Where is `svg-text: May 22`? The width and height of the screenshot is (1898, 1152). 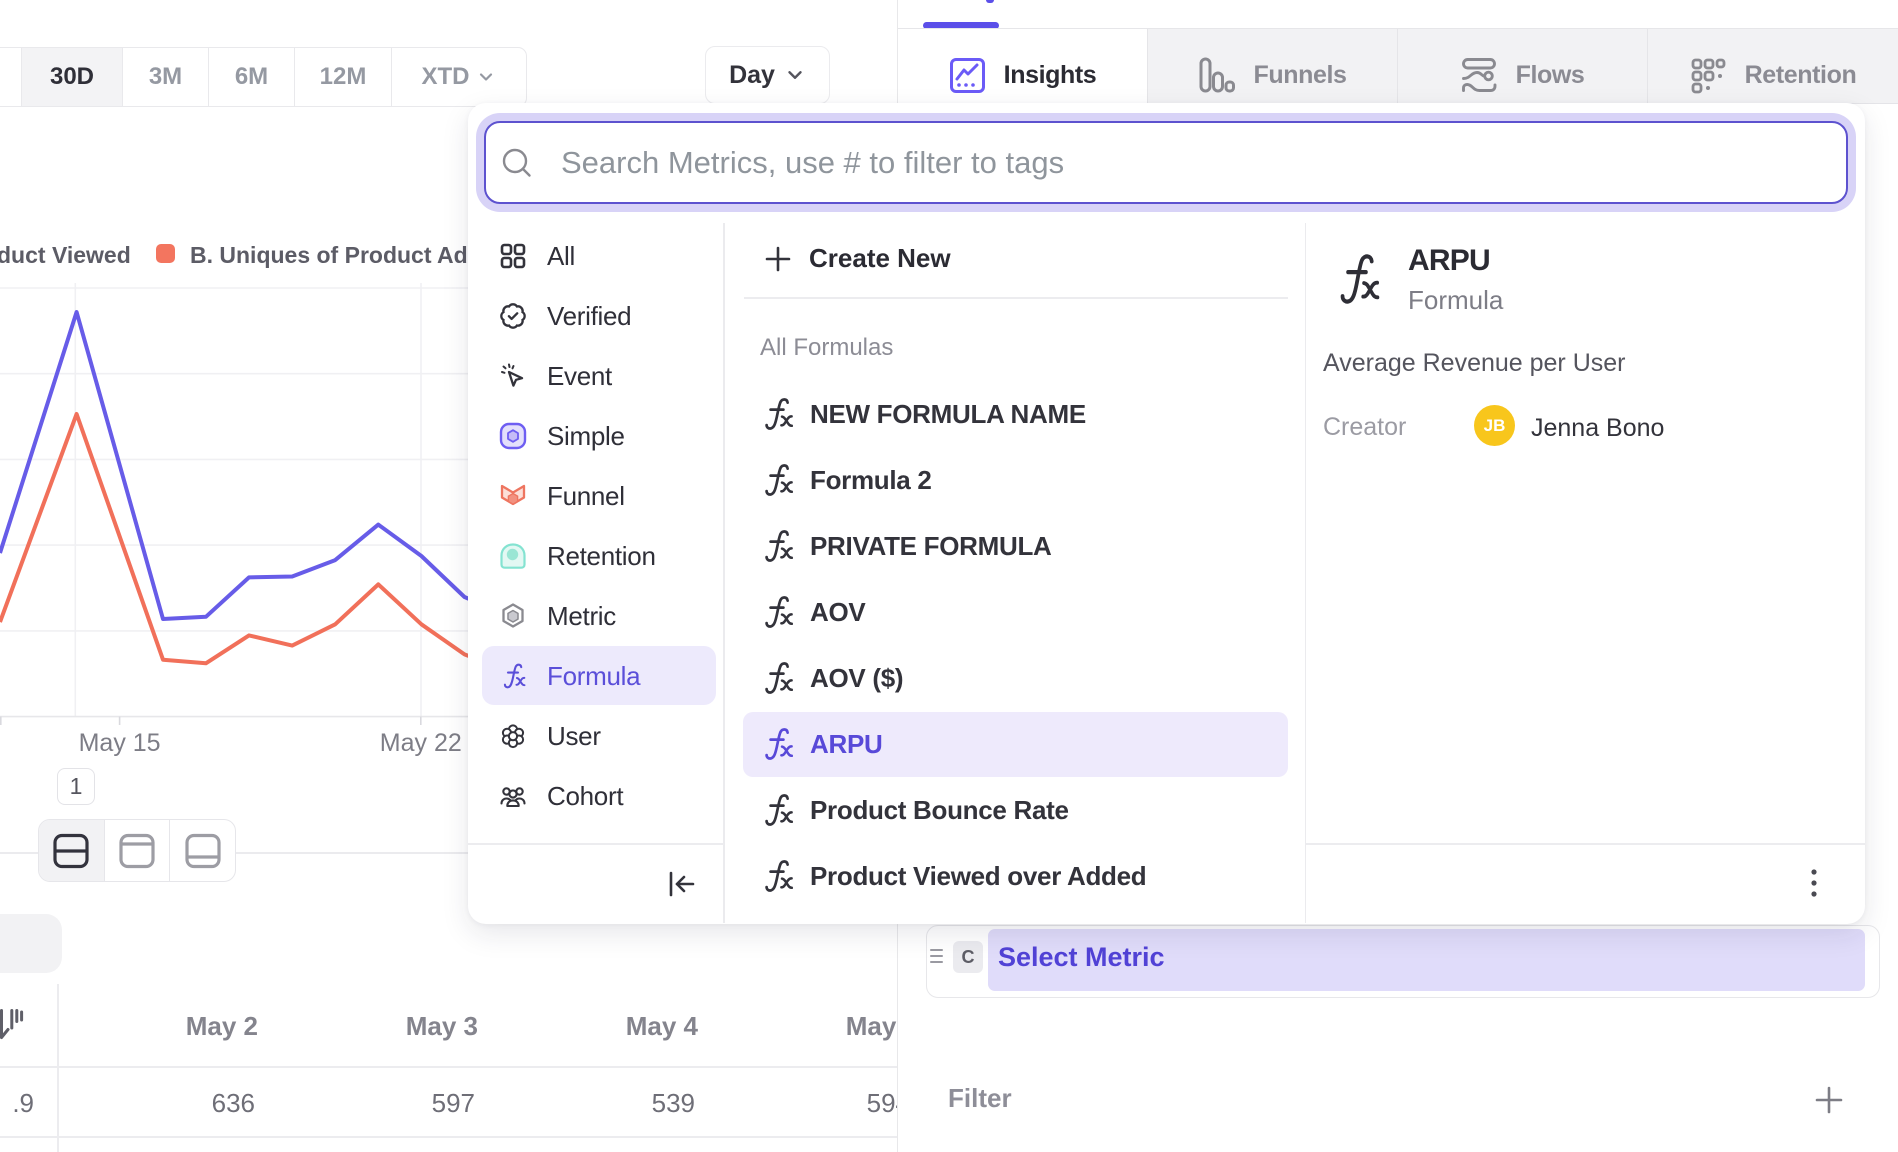
svg-text: May 22 is located at coordinates (421, 743).